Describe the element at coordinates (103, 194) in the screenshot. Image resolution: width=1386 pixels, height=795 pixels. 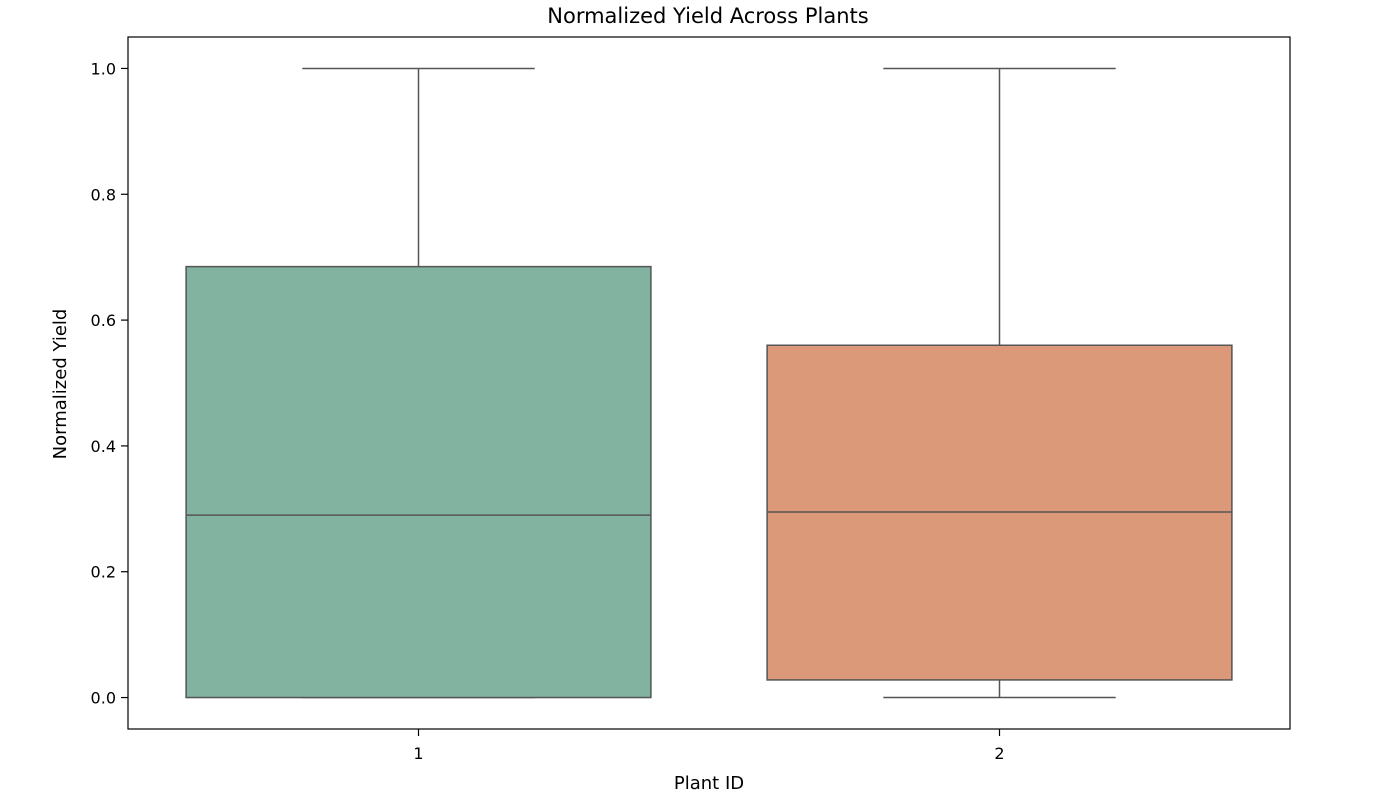
I see `y-tick-label: 0.8` at that location.